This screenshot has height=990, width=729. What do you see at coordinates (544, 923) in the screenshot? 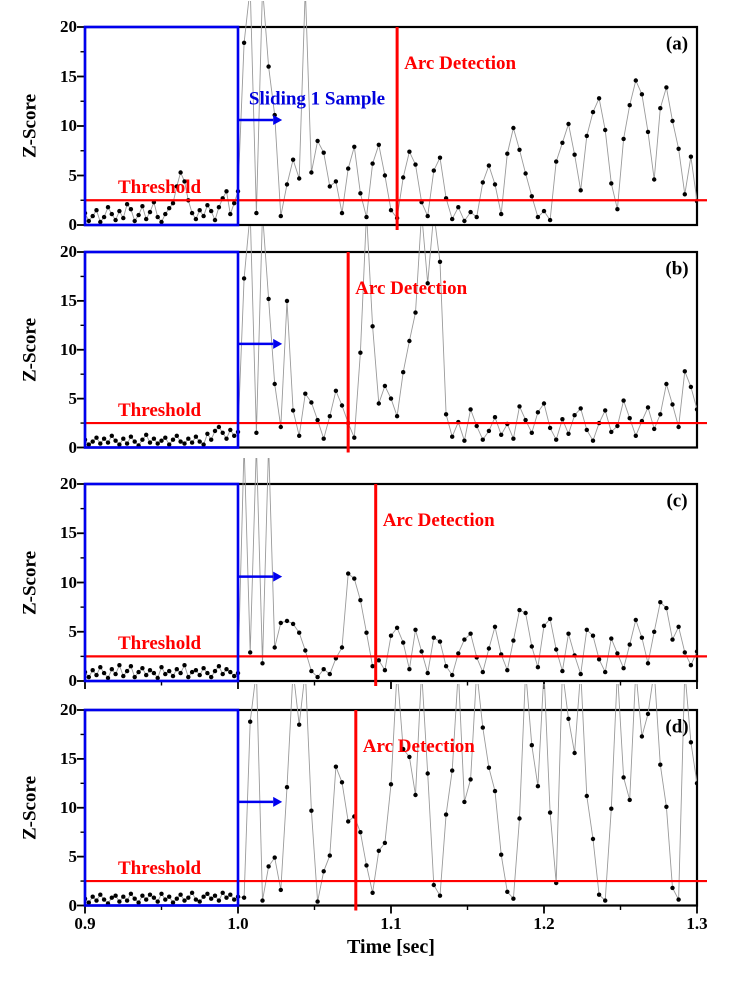
I see `x-tick-1.2: 1.2` at bounding box center [544, 923].